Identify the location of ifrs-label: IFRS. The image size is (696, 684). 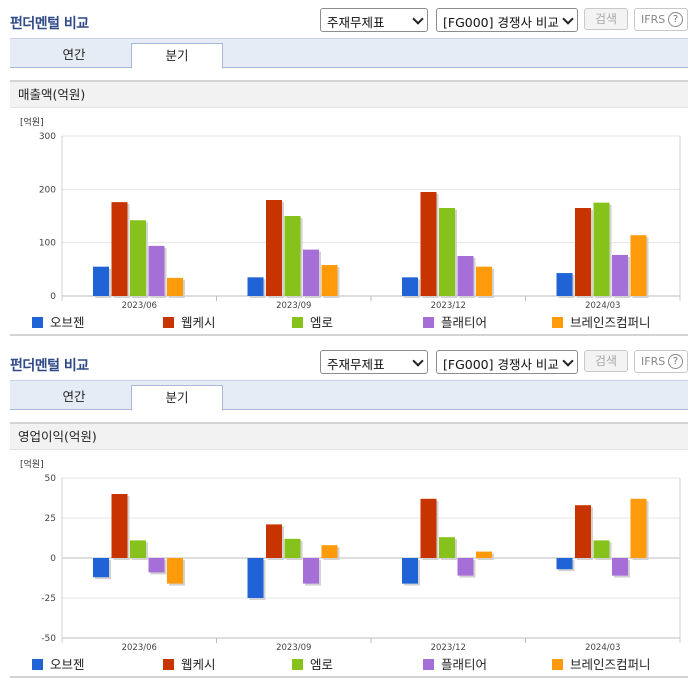
(653, 361).